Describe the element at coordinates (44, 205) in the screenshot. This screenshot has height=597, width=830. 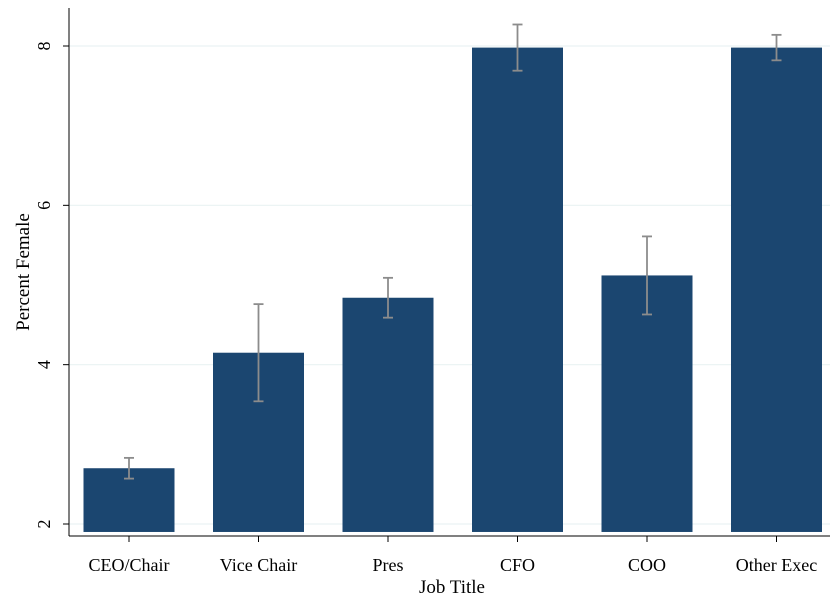
I see `y-tick-label: 6` at that location.